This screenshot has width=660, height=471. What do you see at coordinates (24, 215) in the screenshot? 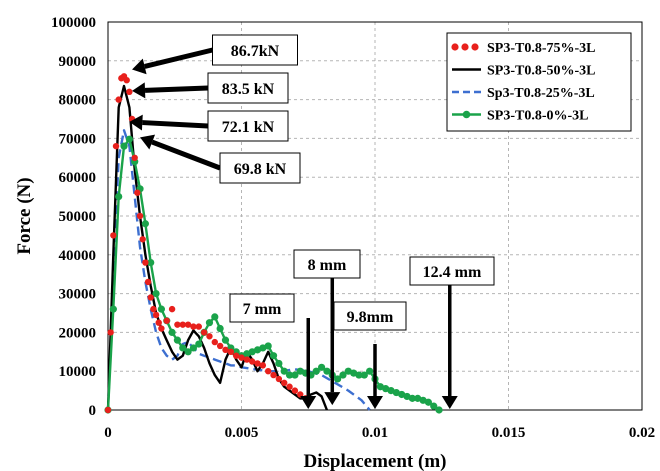
I see `y-axis-title: Force (N)` at bounding box center [24, 215].